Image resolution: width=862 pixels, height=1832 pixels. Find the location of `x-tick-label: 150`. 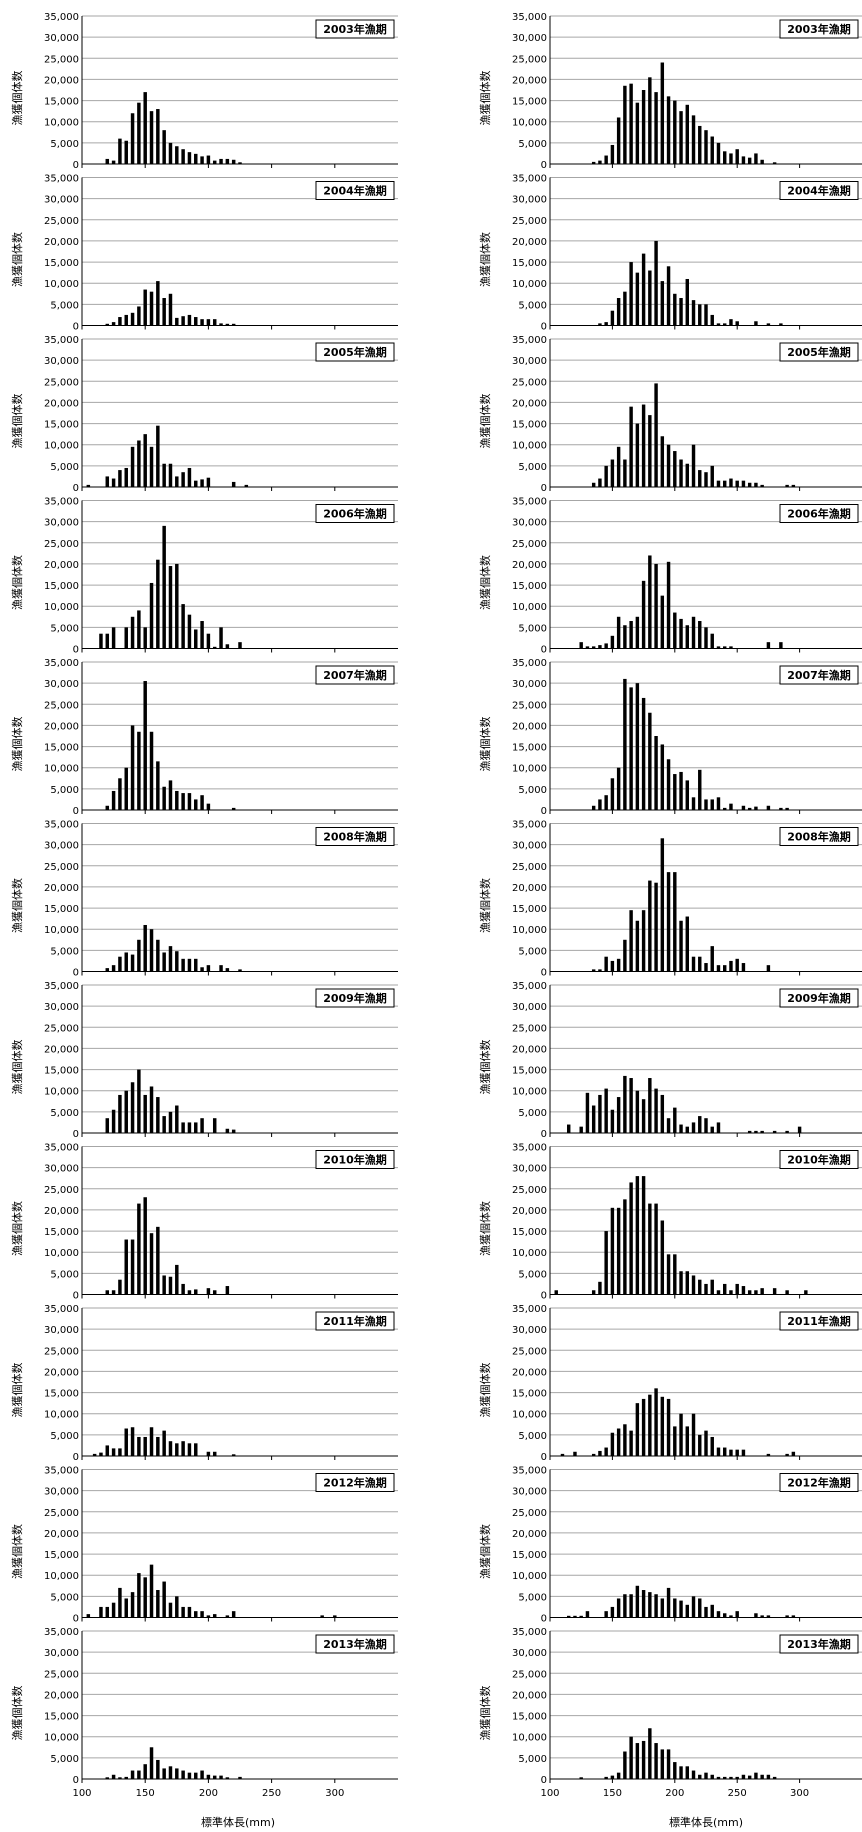

x-tick-label: 150 is located at coordinates (612, 1793).